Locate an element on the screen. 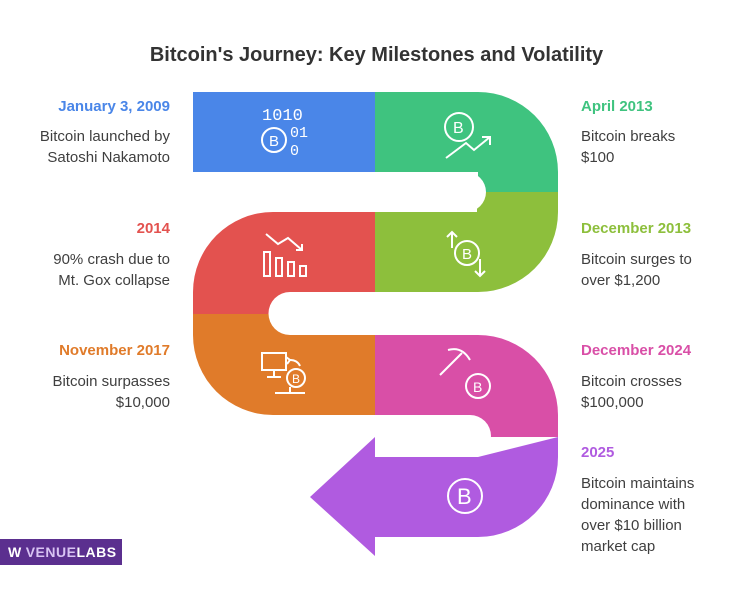 Image resolution: width=753 pixels, height=600 pixels. computer-bitcoin-icon: B is located at coordinates (283, 373).